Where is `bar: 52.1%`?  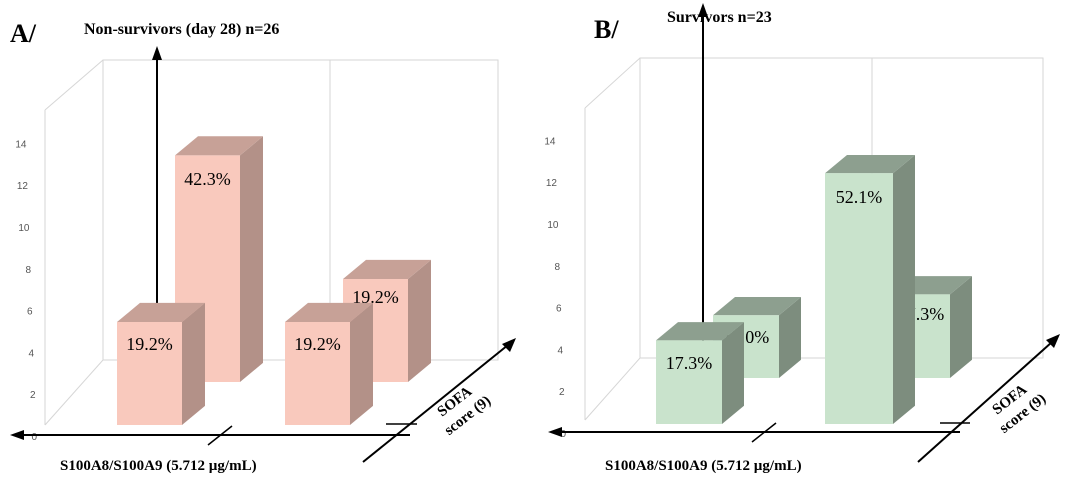 bar: 52.1% is located at coordinates (870, 289).